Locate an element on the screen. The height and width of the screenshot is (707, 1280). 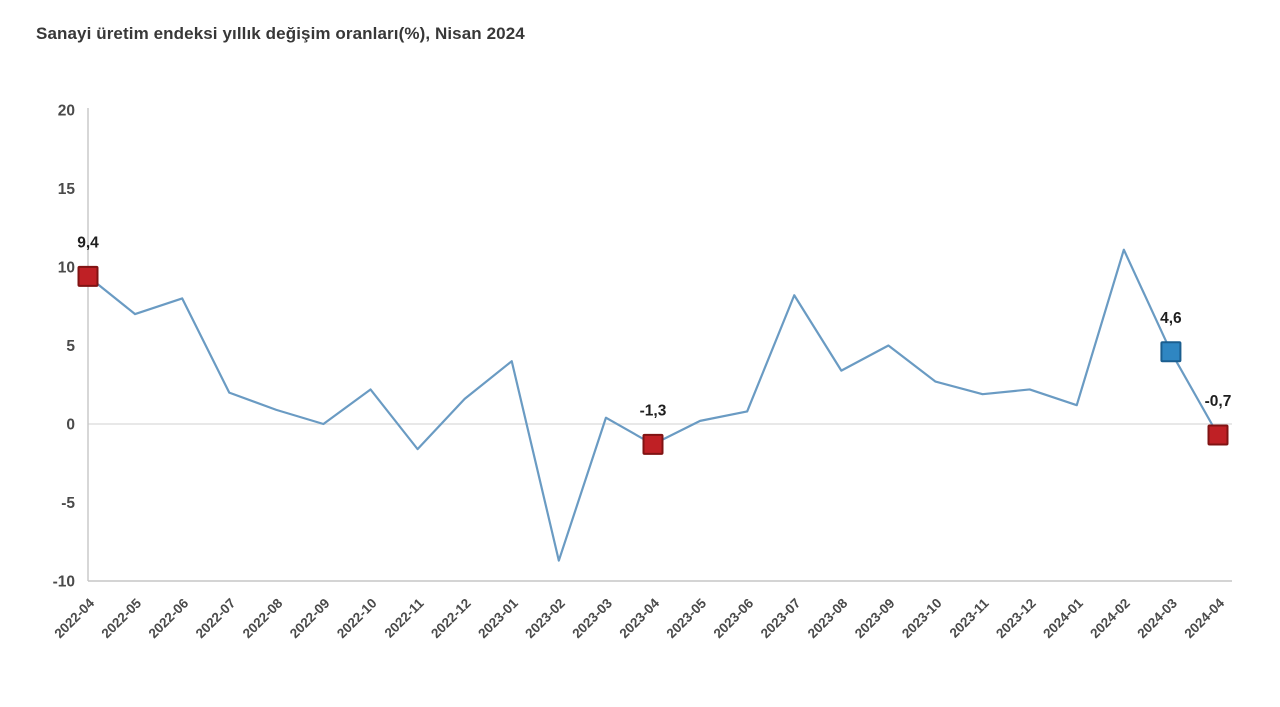
x-tick-label: 2024-02 is located at coordinates (1110, 619).